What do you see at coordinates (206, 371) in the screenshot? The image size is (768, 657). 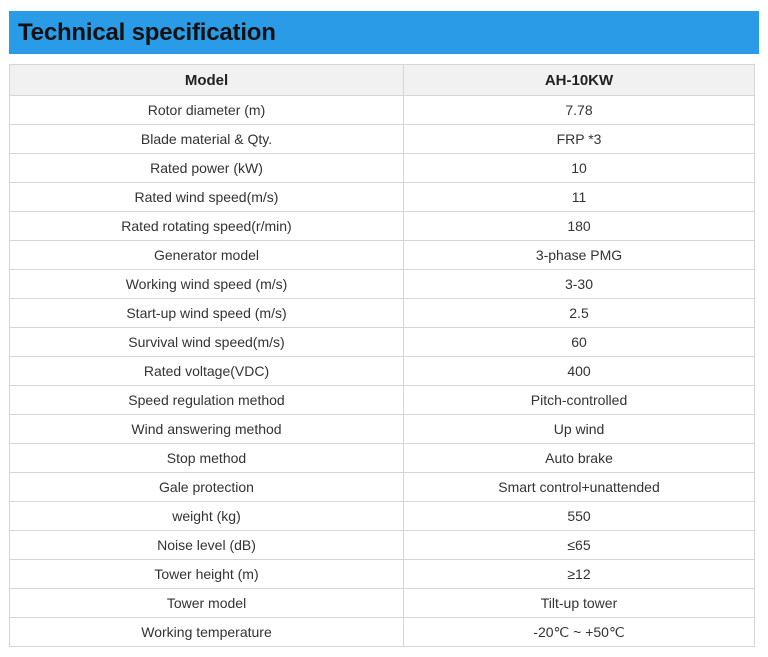 I see `spec-name: Rated voltage(VDC)` at bounding box center [206, 371].